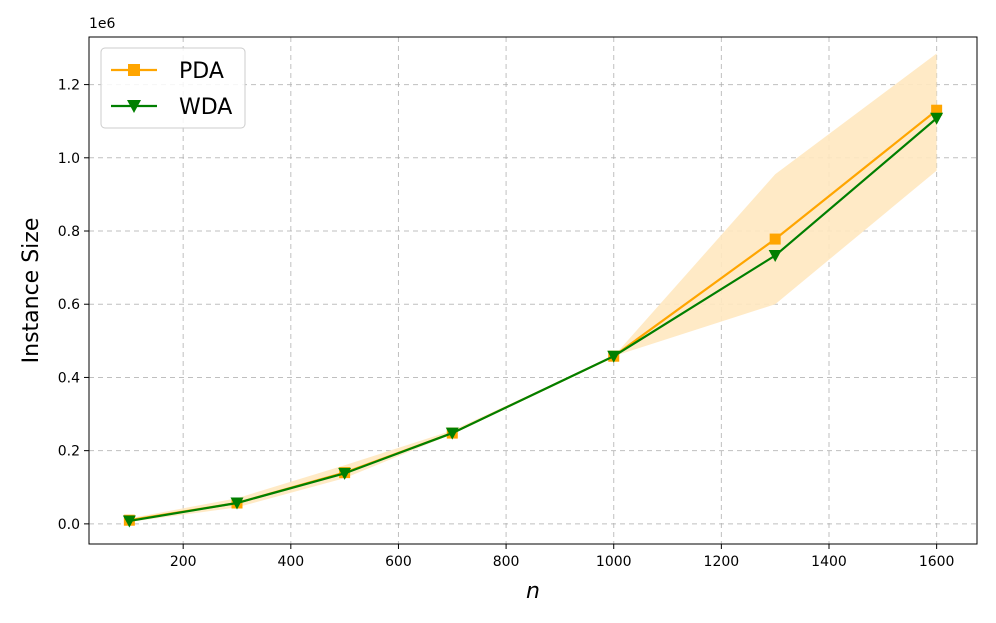 This screenshot has width=996, height=623. What do you see at coordinates (69, 378) in the screenshot?
I see `y-tick-label: 0.4` at bounding box center [69, 378].